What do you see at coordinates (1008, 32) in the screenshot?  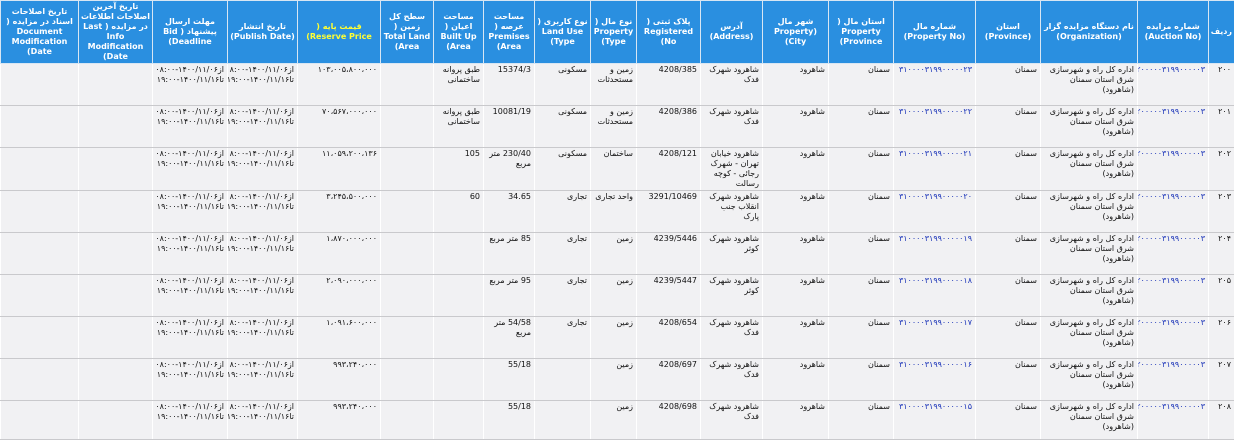 I see `column-header: استان (Province)` at bounding box center [1008, 32].